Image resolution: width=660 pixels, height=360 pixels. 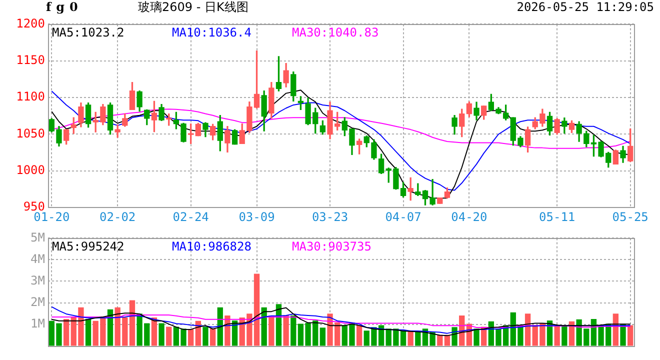 I want to click on text: MA30:903735, so click(x=332, y=246).